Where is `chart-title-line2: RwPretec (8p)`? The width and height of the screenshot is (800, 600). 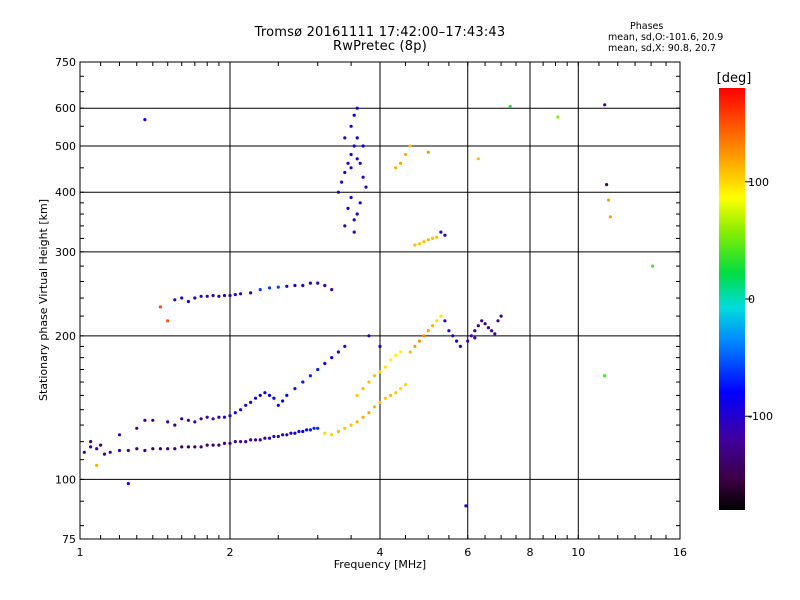 chart-title-line2: RwPretec (8p) is located at coordinates (380, 46).